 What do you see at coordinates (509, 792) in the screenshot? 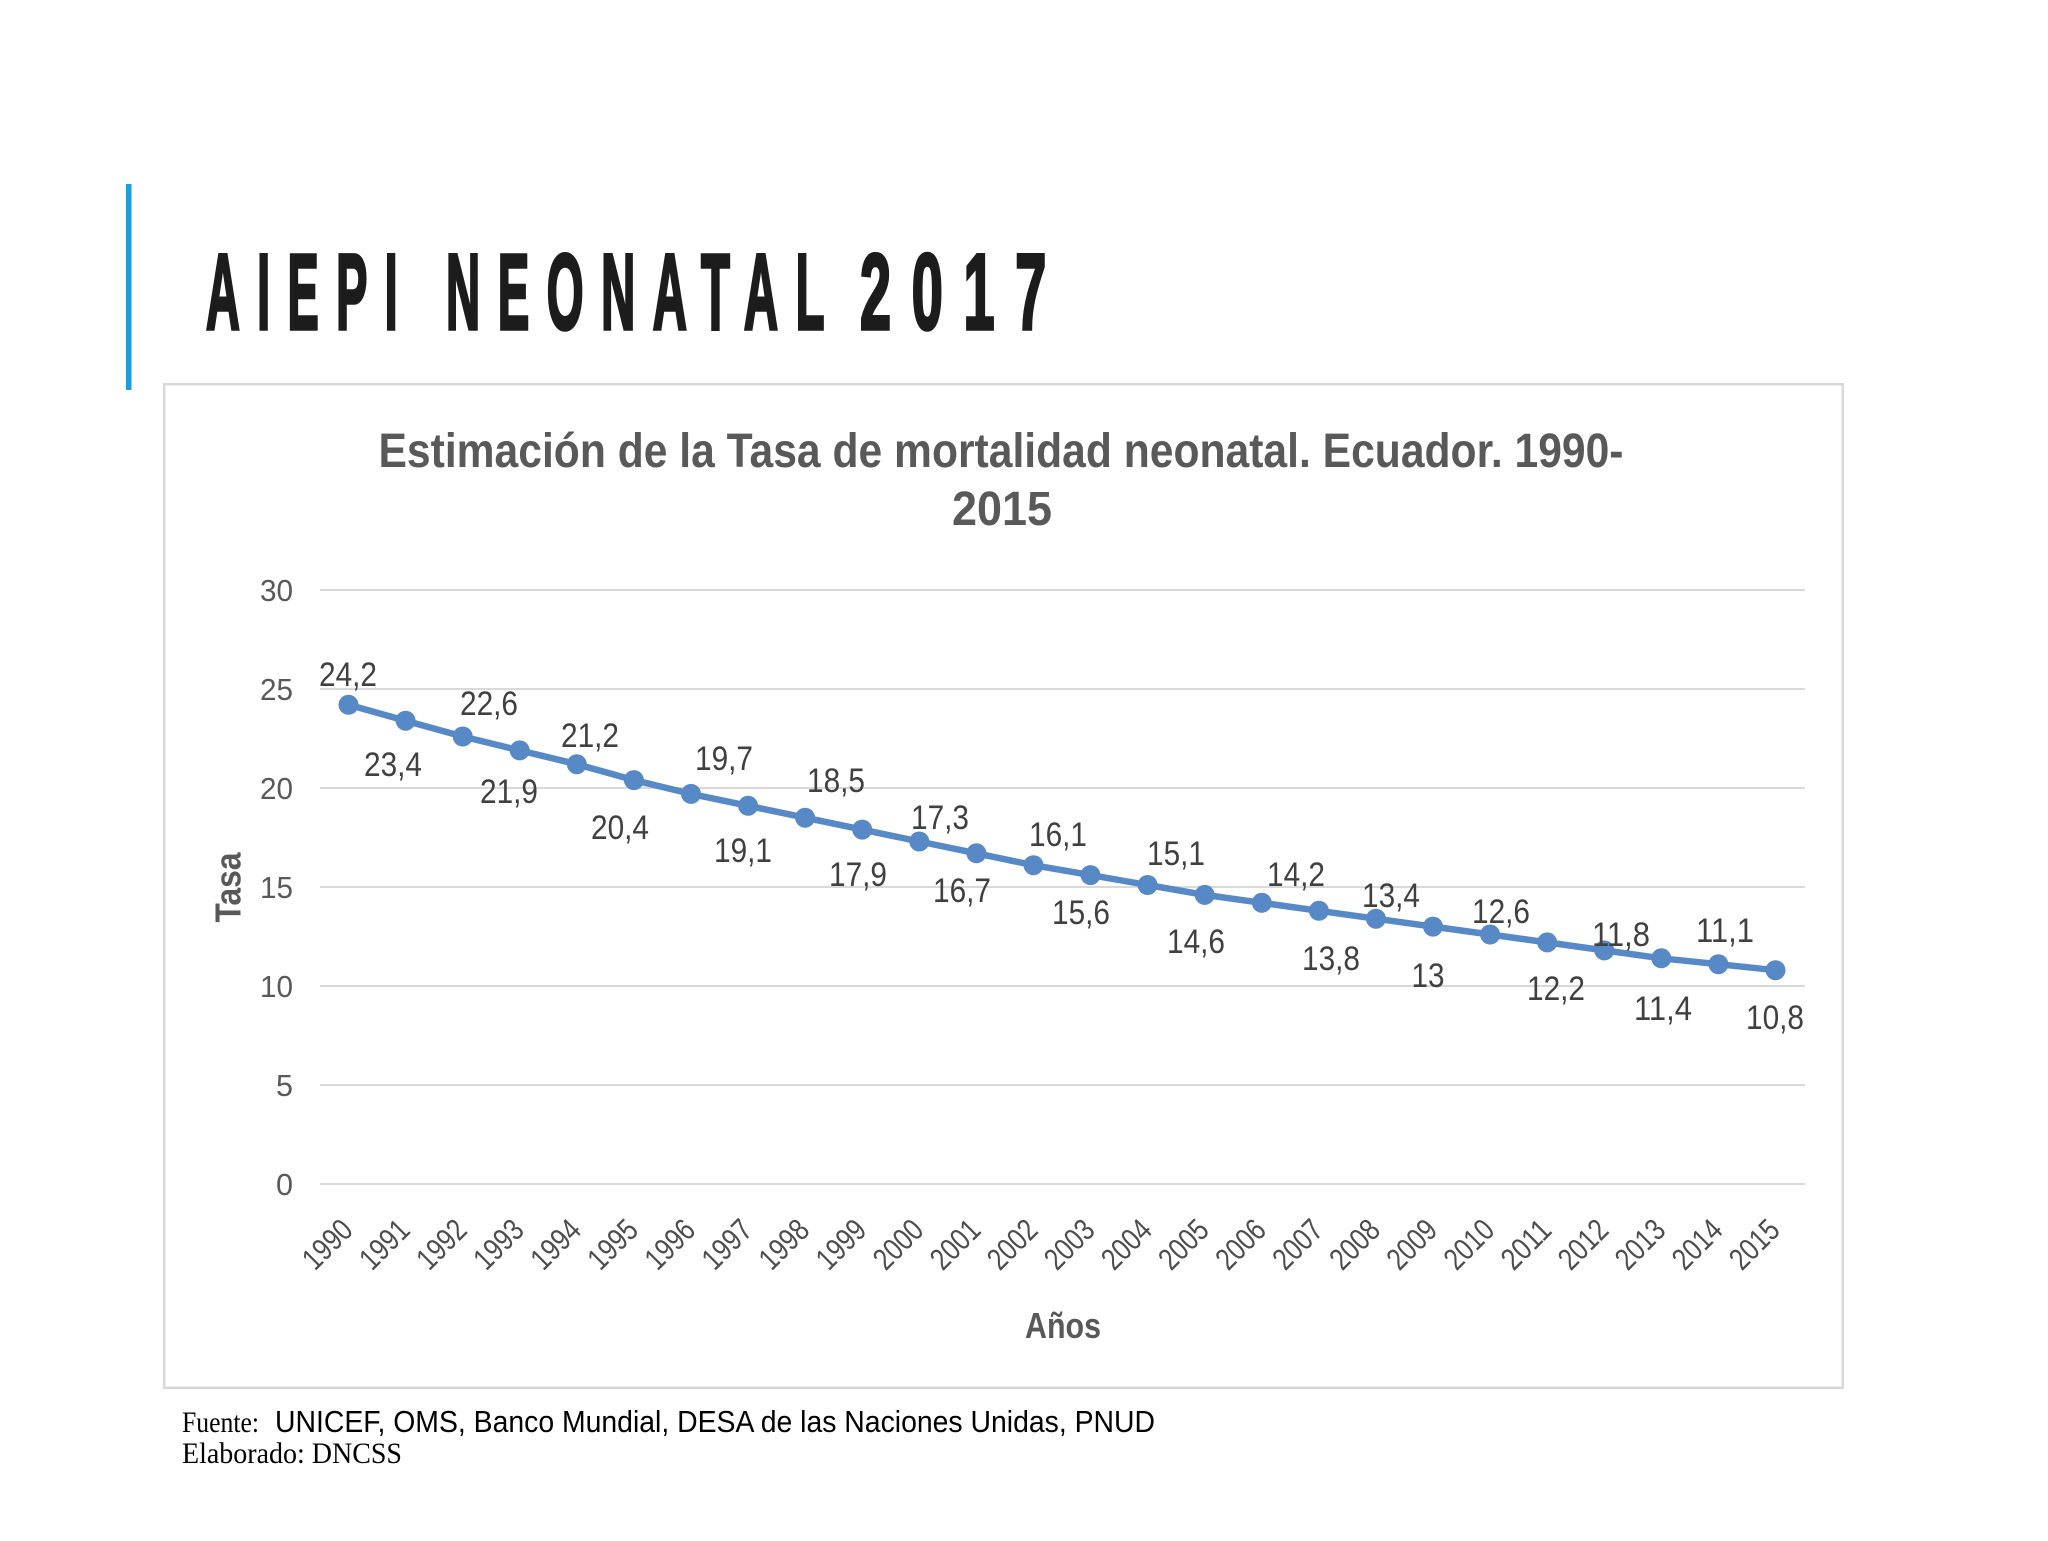
I see `svg-text: 21,9` at bounding box center [509, 792].